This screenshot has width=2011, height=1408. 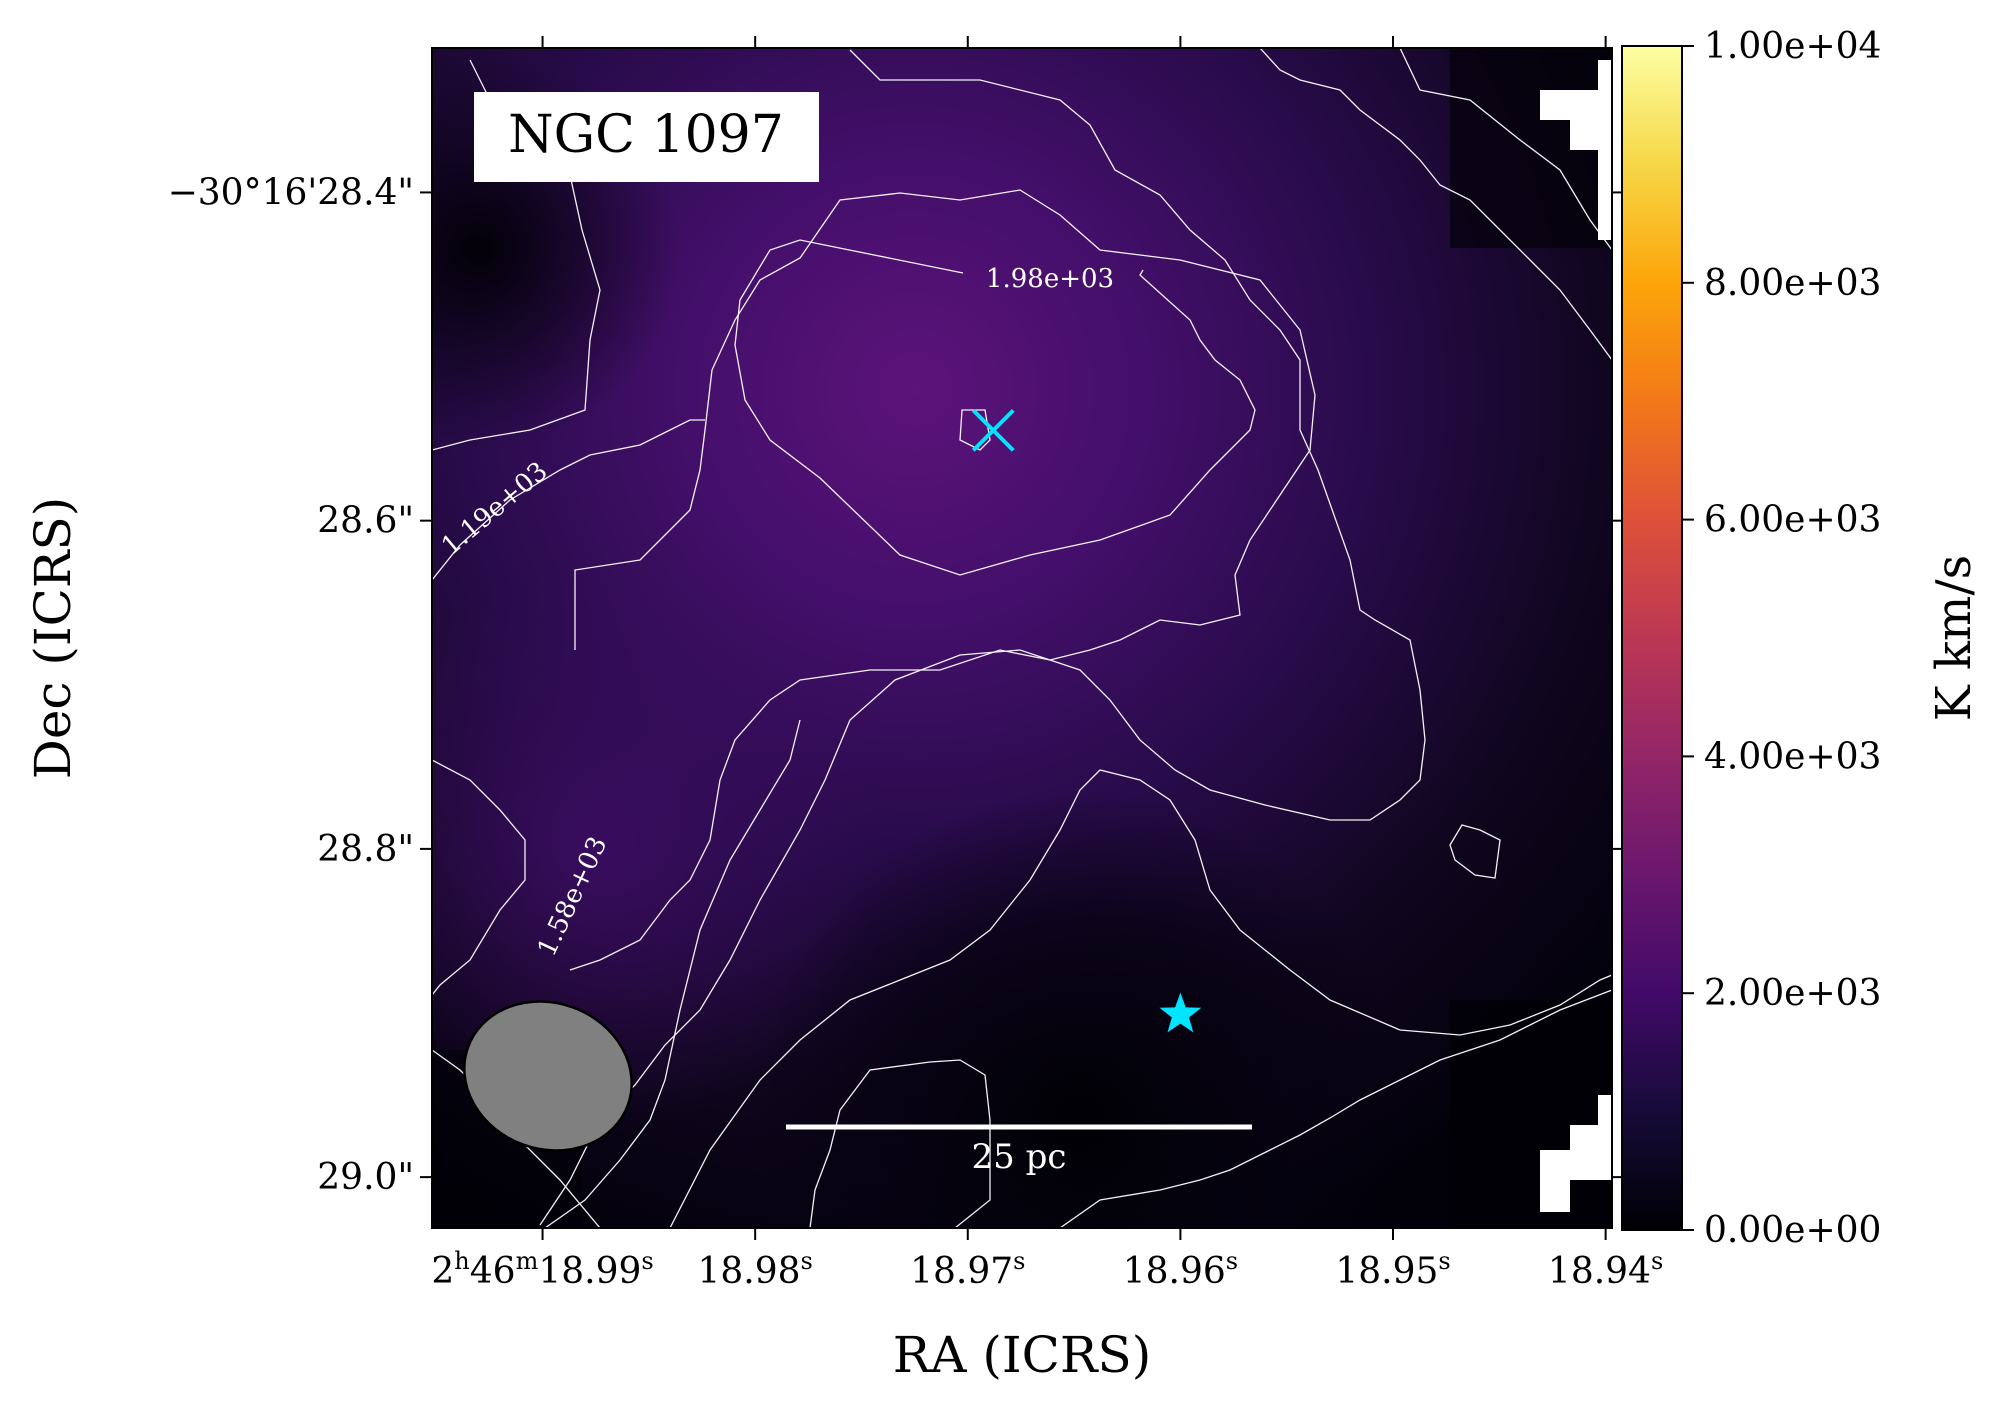 I want to click on star-marker, so click(x=1180, y=1012).